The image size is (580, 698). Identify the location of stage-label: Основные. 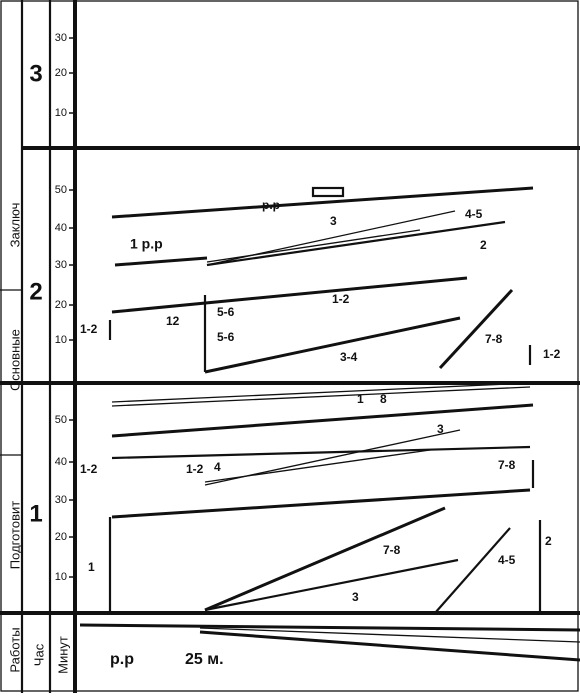
(14, 360).